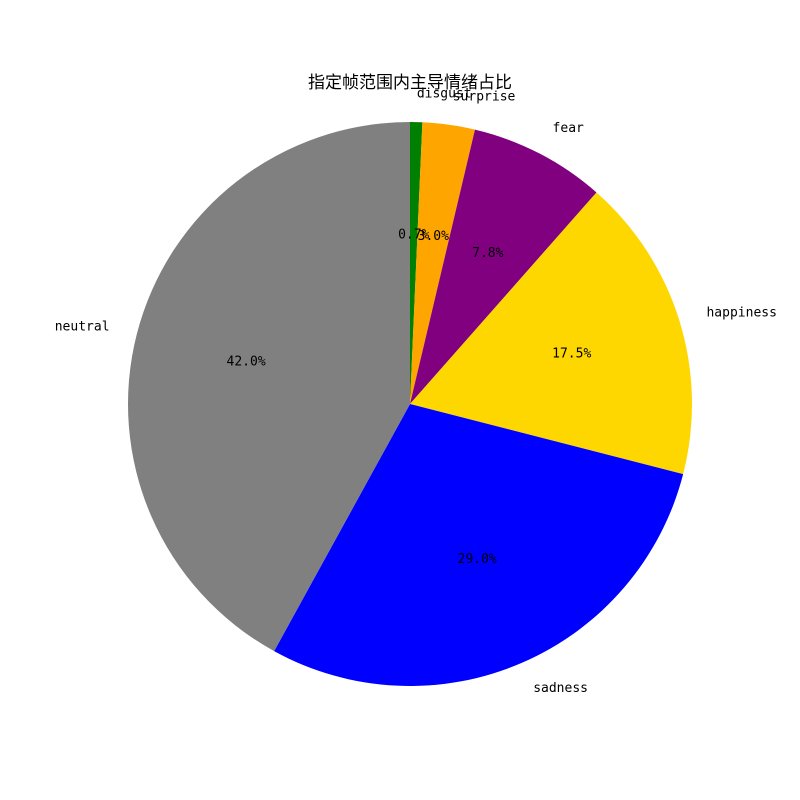  I want to click on slice-percent-disgust: 0.7%, so click(413, 234).